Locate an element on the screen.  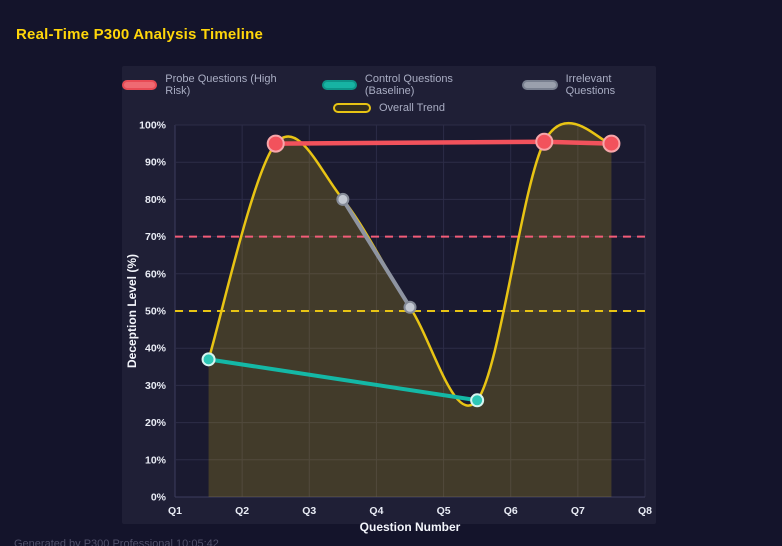
y-tick-label: 0% is located at coordinates (159, 498).